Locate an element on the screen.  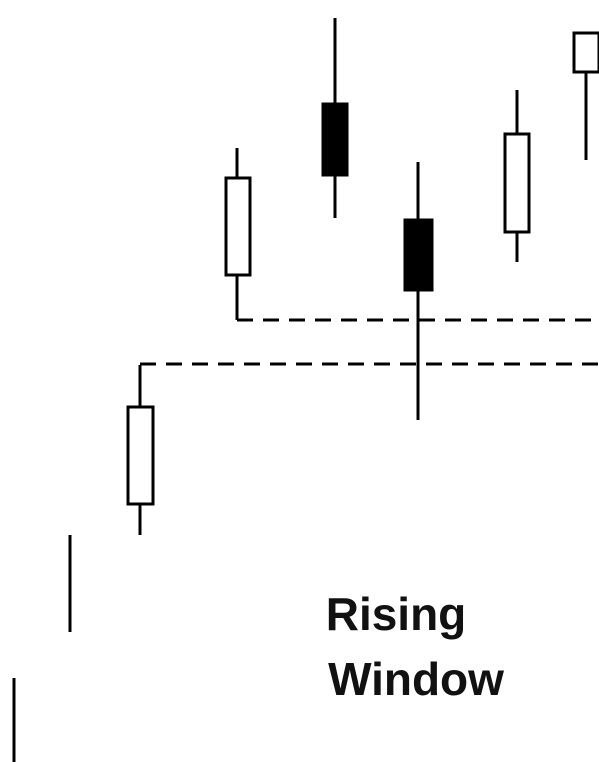
label-line: Rising is located at coordinates (396, 614).